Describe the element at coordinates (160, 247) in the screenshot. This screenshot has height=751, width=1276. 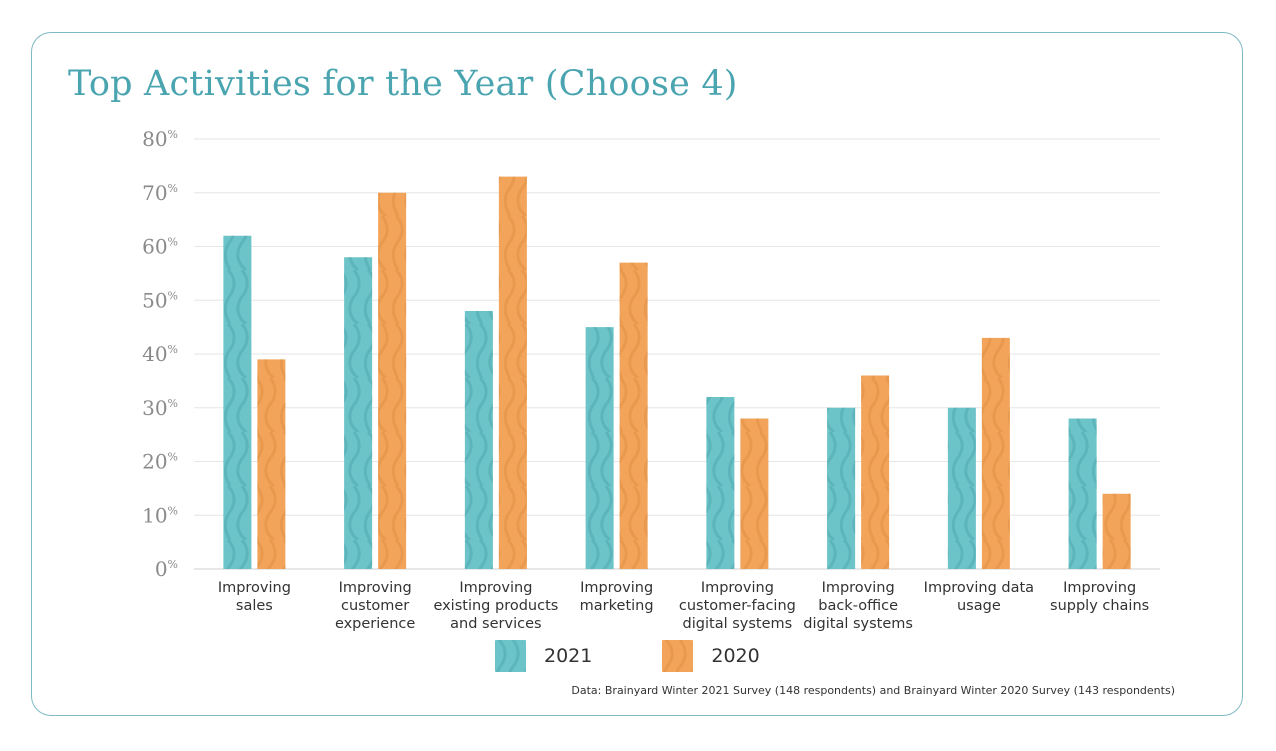
I see `y-tick-label: 60%` at that location.